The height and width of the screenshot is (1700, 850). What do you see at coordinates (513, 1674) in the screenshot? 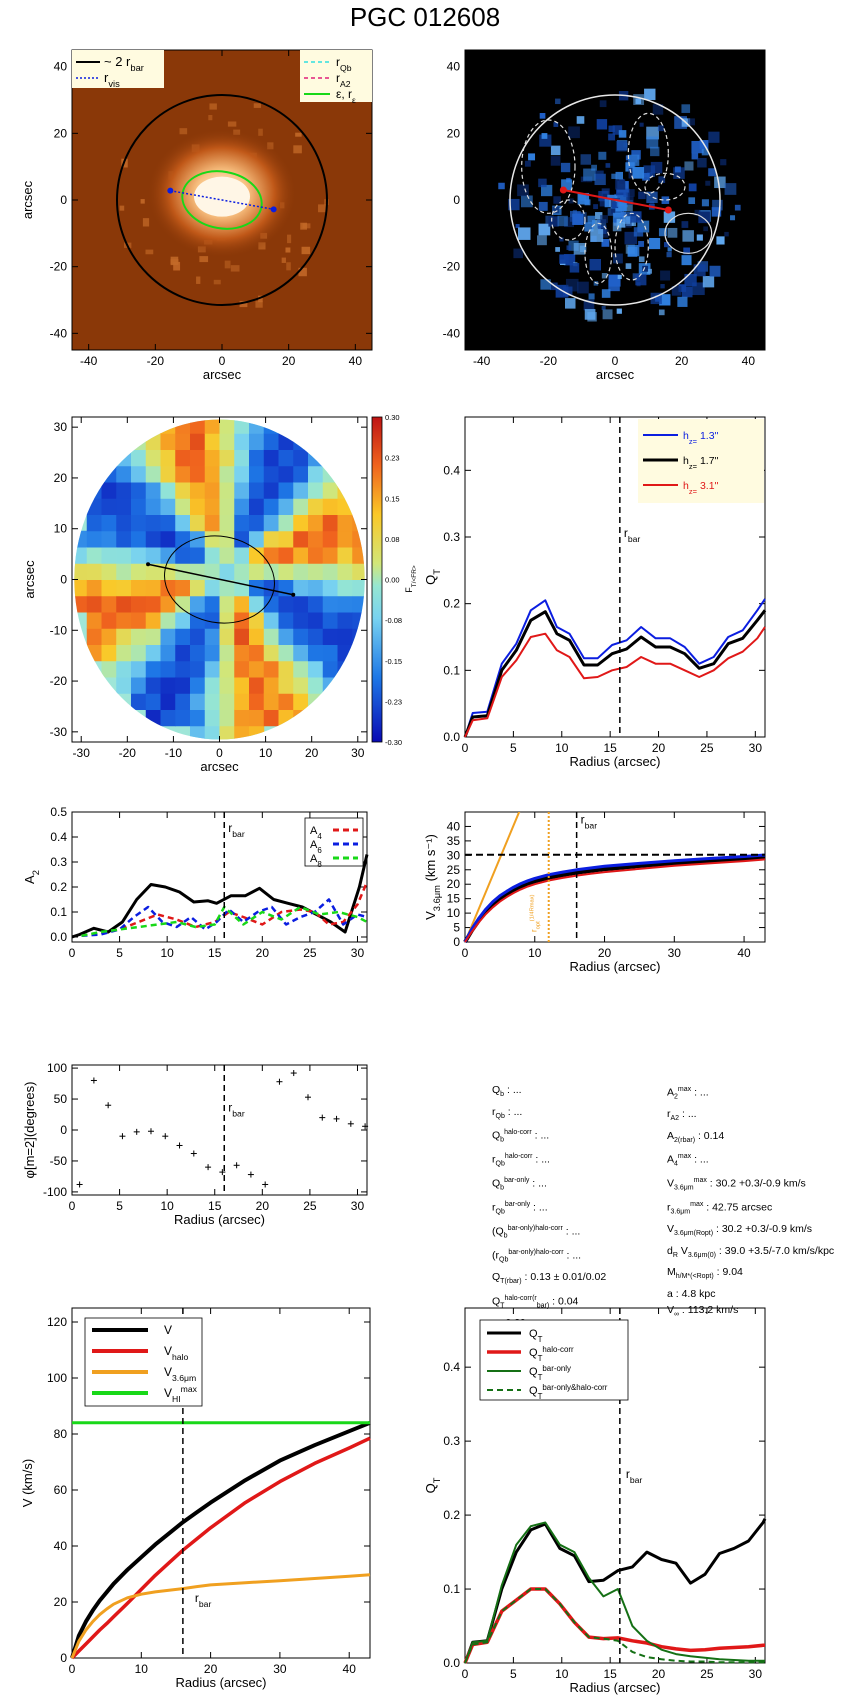
I see `x-tick-label: 5` at bounding box center [513, 1674].